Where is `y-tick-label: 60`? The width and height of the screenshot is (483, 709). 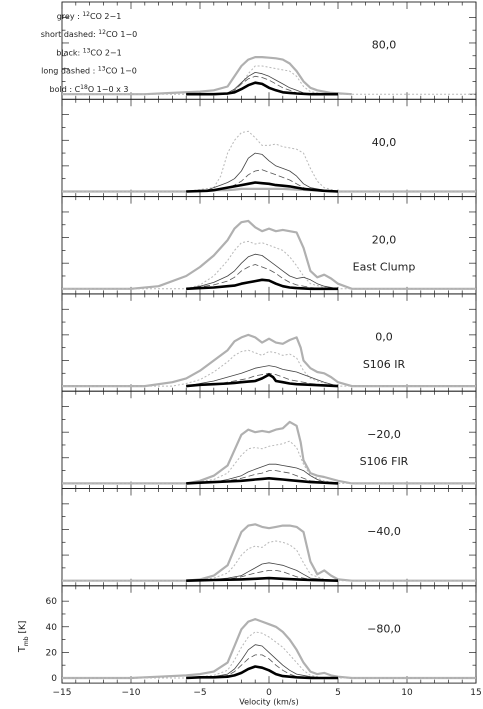
y-tick-label: 60 is located at coordinates (52, 602).